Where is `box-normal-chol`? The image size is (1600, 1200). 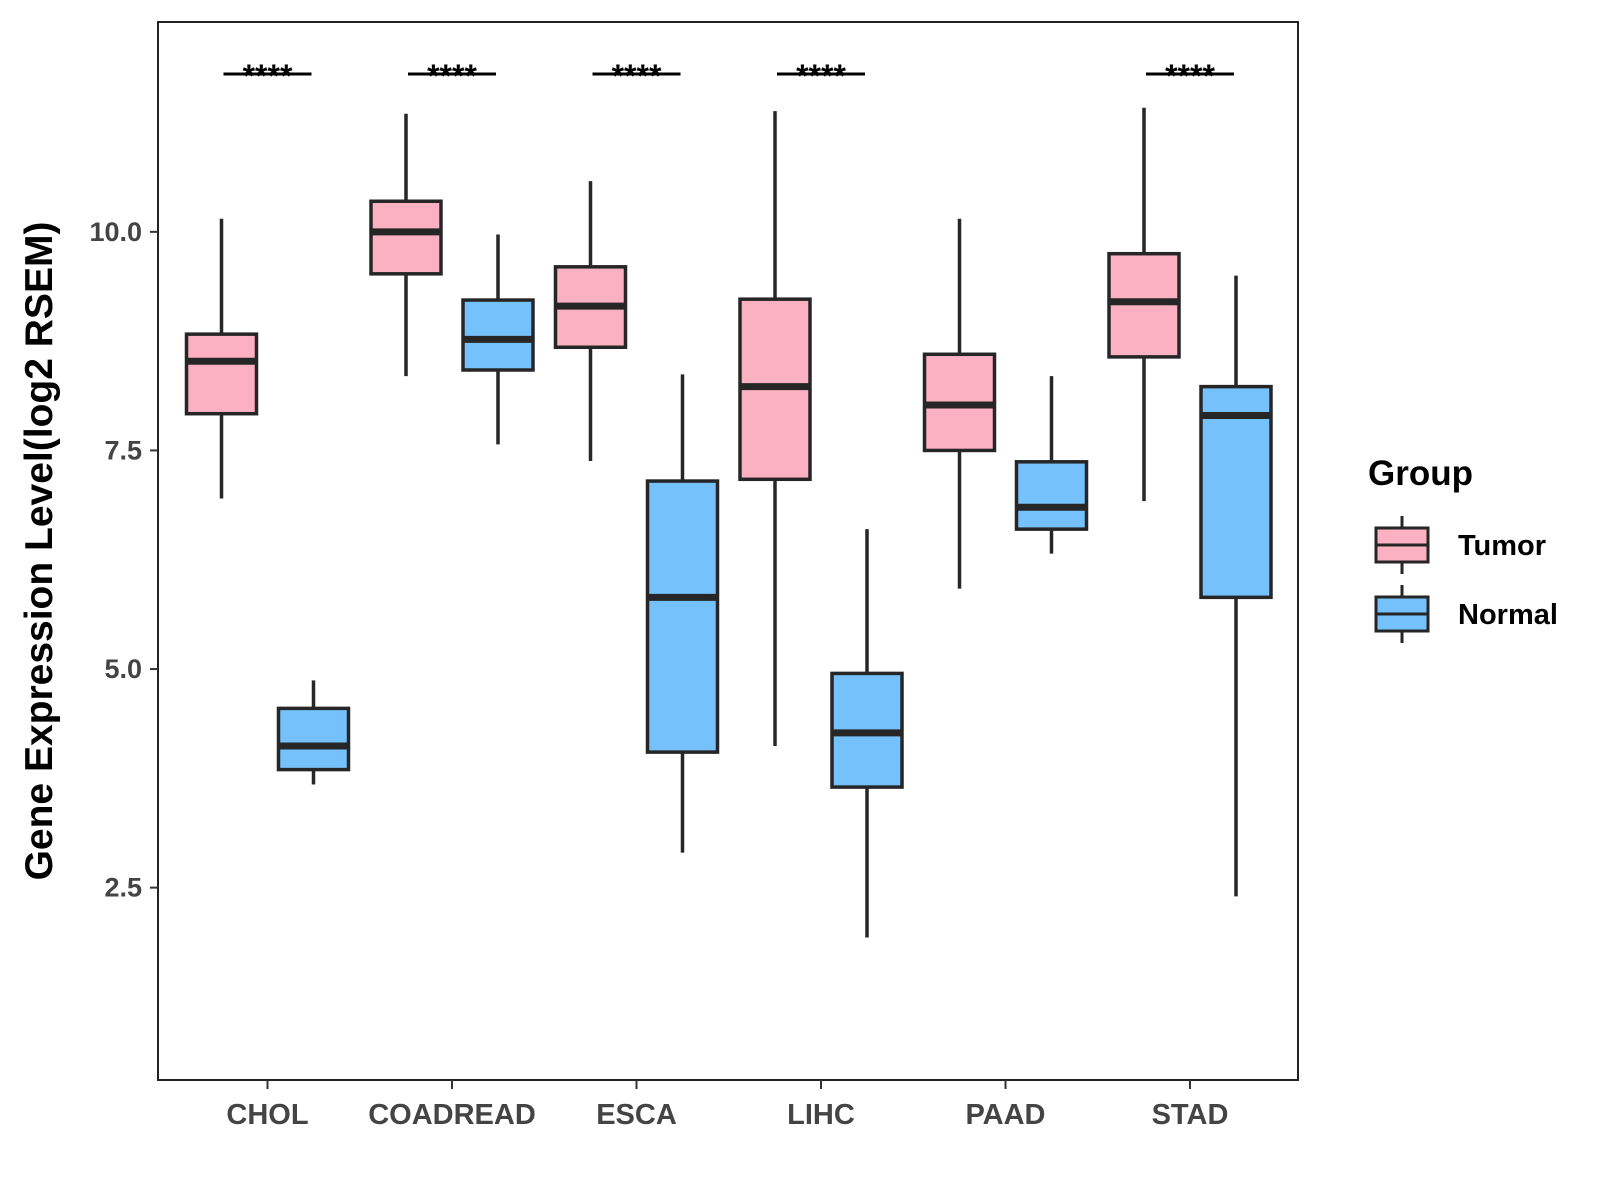
box-normal-chol is located at coordinates (313, 732).